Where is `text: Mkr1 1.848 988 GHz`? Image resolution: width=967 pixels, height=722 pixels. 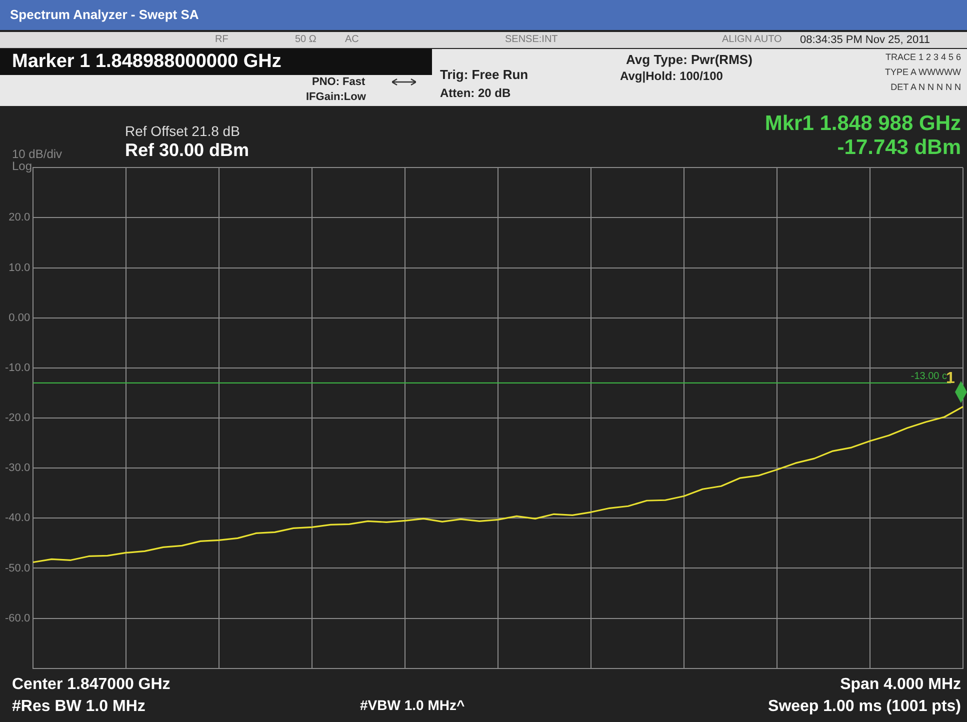 text: Mkr1 1.848 988 GHz is located at coordinates (862, 124).